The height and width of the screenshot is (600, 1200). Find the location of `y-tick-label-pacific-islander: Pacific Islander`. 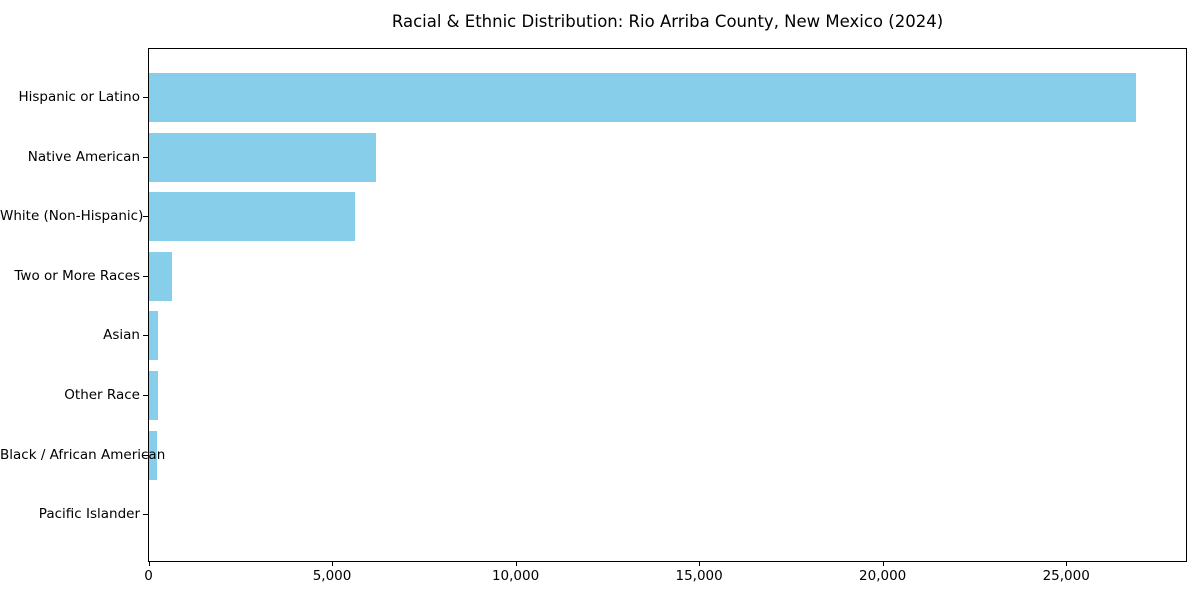

y-tick-label-pacific-islander: Pacific Islander is located at coordinates (89, 514).